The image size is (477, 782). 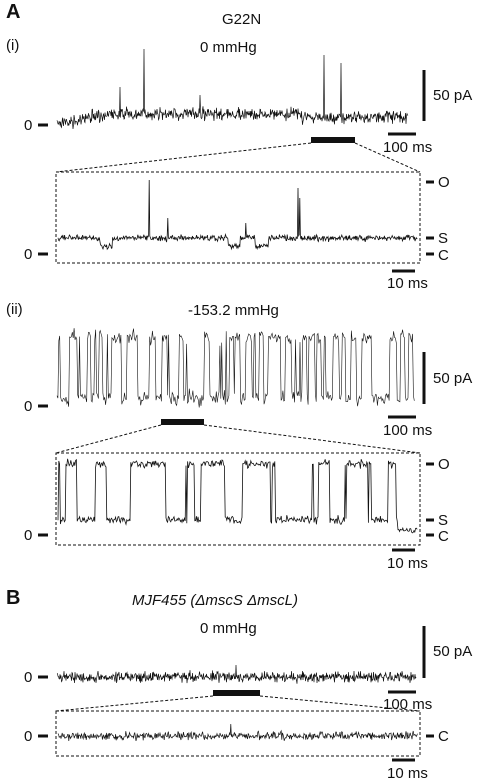 I want to click on a-ii-current-scale-label: 50 pA, so click(x=453, y=378).